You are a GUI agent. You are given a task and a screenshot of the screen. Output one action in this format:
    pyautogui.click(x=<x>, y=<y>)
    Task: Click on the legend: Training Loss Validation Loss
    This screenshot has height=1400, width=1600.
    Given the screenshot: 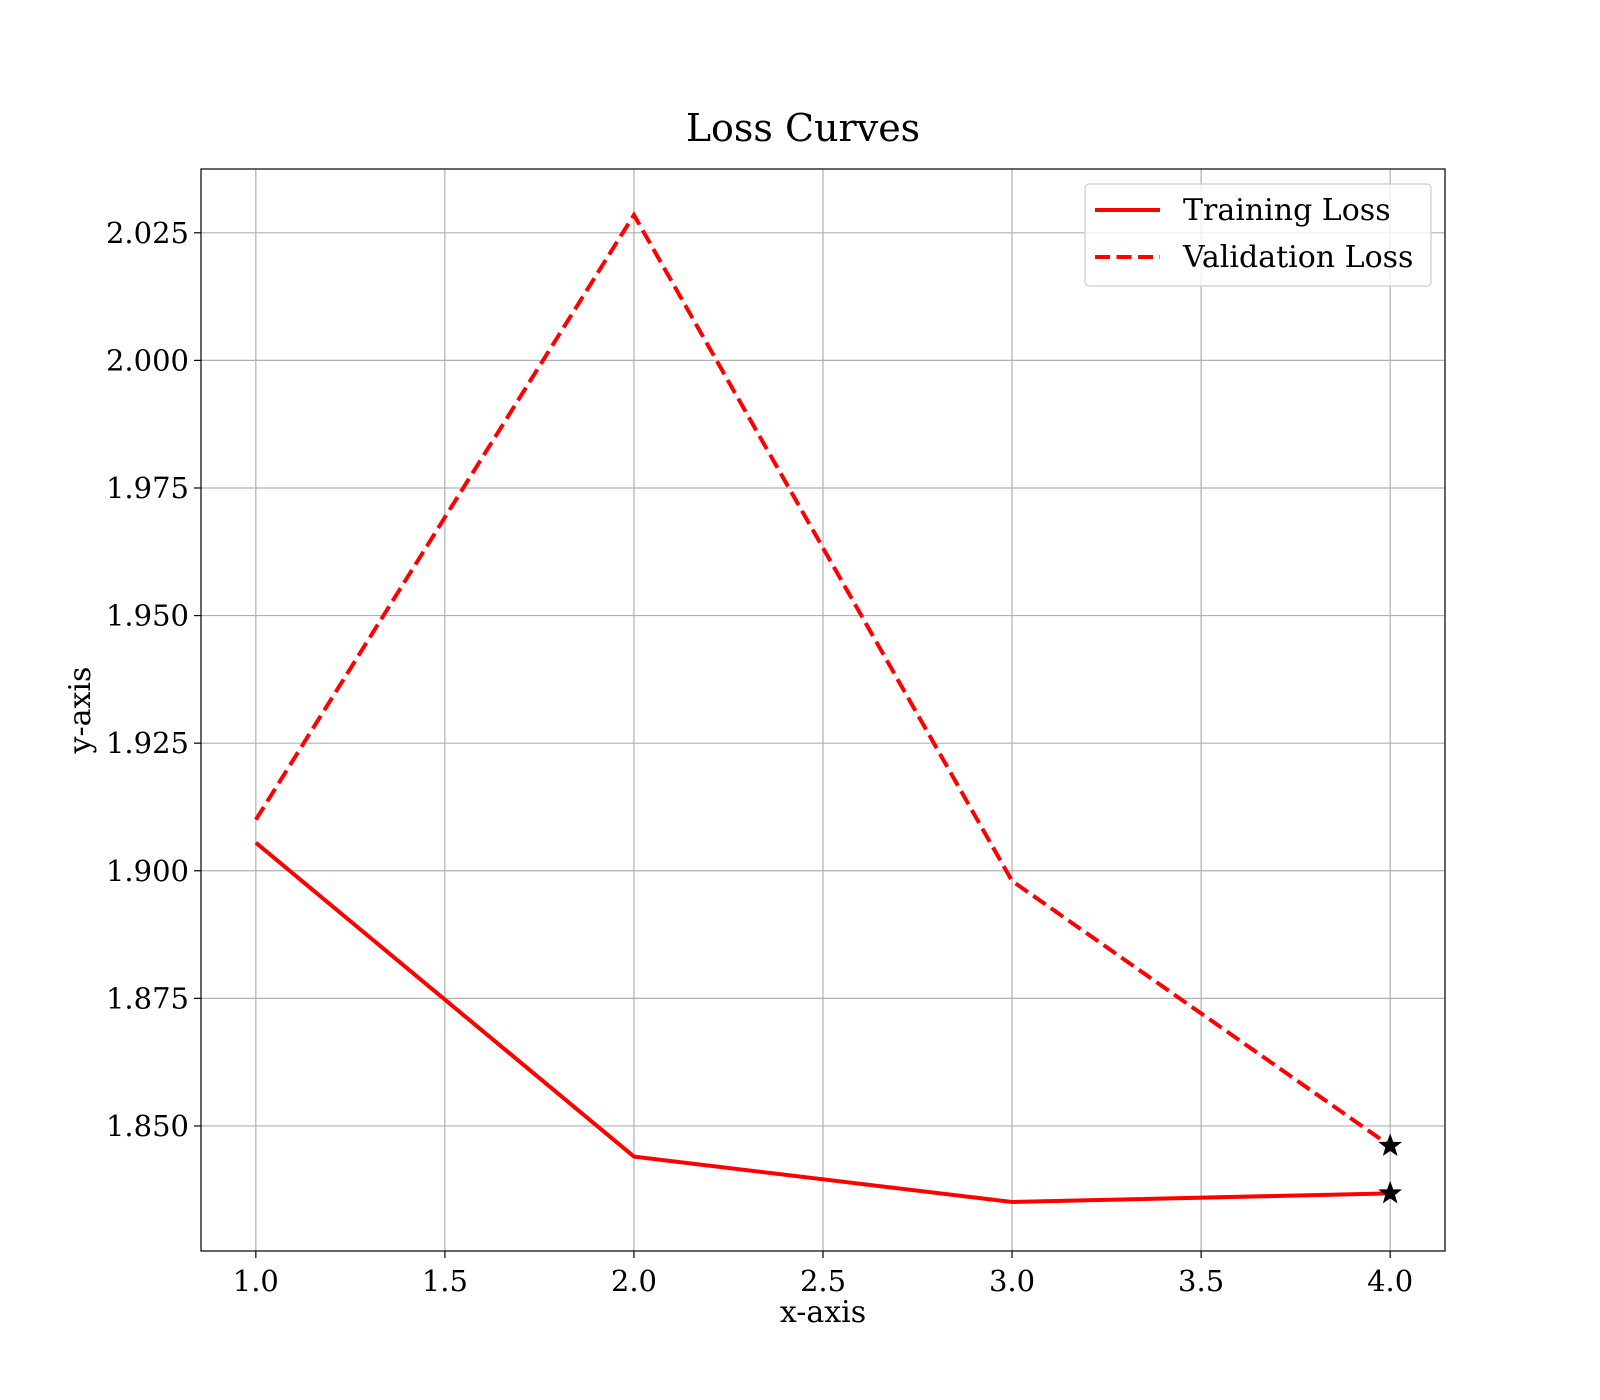 What is the action you would take?
    pyautogui.click(x=1258, y=235)
    